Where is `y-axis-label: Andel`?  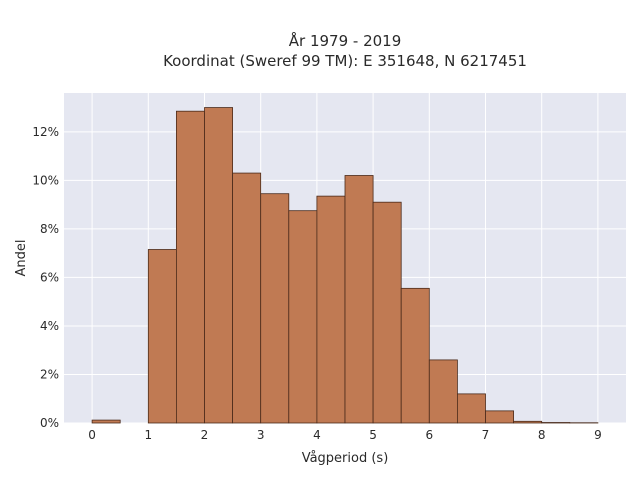 y-axis-label: Andel is located at coordinates (21, 258).